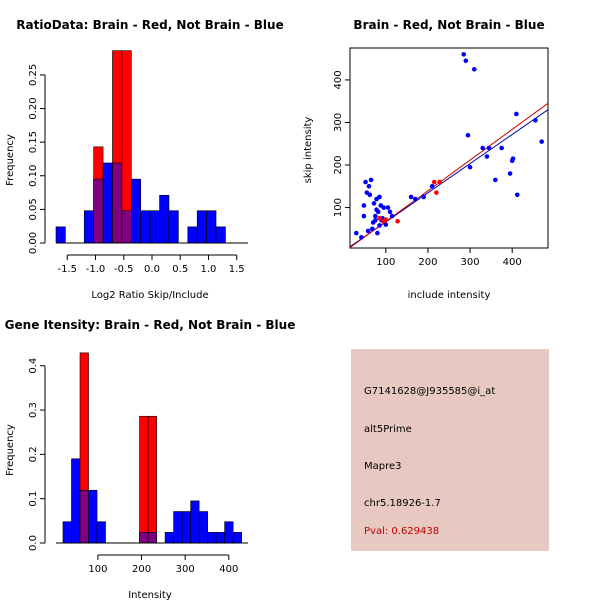  What do you see at coordinates (338, 164) in the screenshot?
I see `scatter-y-tick-label: 200` at bounding box center [338, 164].